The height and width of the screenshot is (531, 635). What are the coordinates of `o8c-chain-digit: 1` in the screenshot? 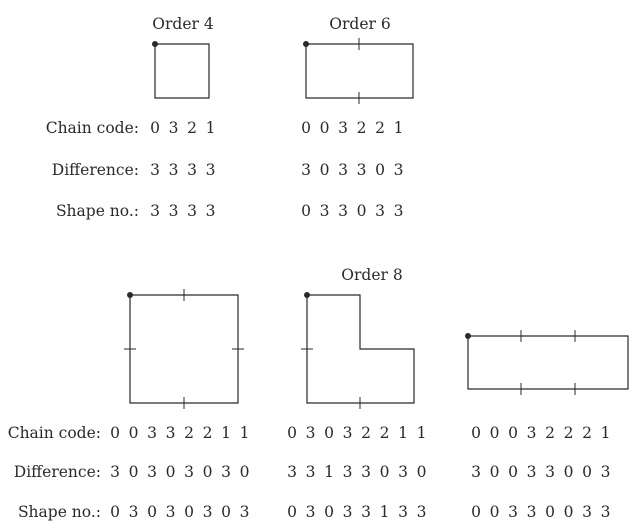 It's located at (606, 433).